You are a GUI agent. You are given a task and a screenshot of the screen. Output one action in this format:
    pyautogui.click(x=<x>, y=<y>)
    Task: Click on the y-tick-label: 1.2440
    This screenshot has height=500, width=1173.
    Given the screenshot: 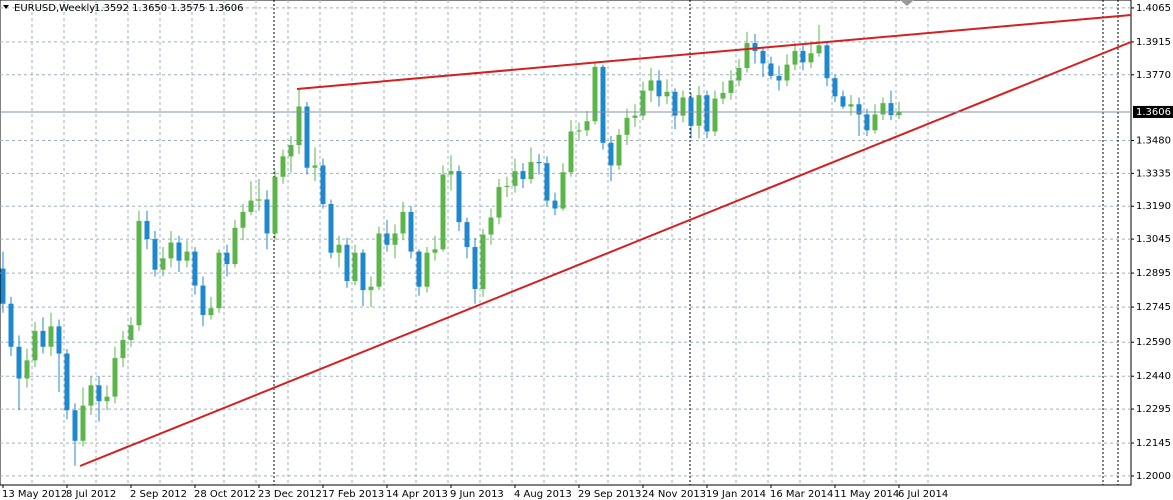 What is the action you would take?
    pyautogui.click(x=1153, y=376)
    